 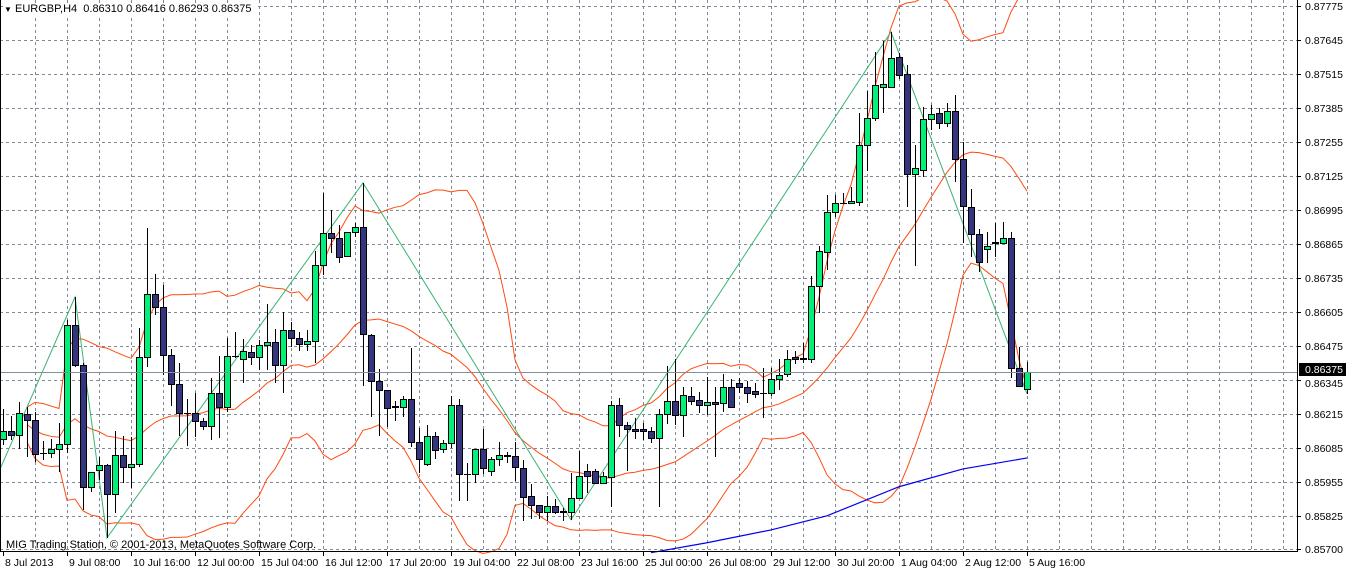 I want to click on price-tick-label: 0.86735, so click(x=1324, y=279).